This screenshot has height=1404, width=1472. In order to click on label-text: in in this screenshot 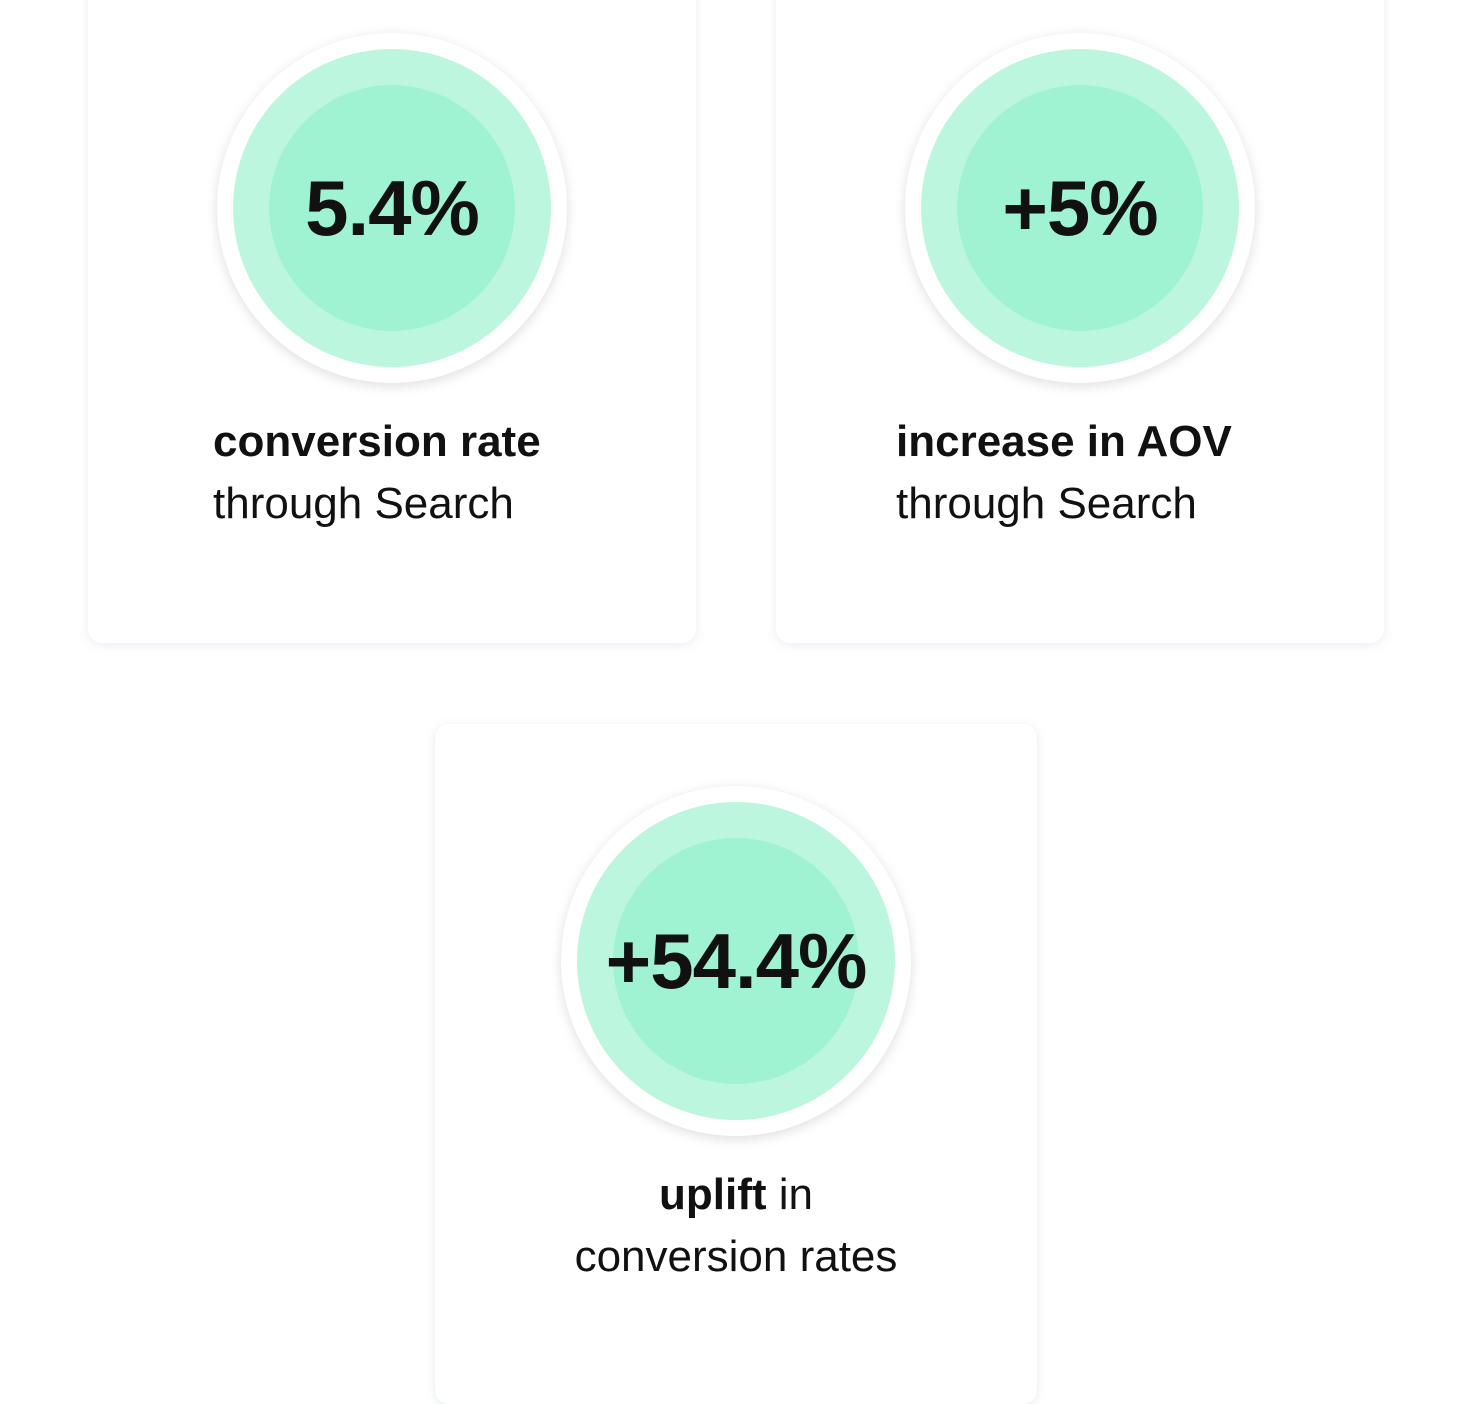, I will do `click(795, 1194)`.